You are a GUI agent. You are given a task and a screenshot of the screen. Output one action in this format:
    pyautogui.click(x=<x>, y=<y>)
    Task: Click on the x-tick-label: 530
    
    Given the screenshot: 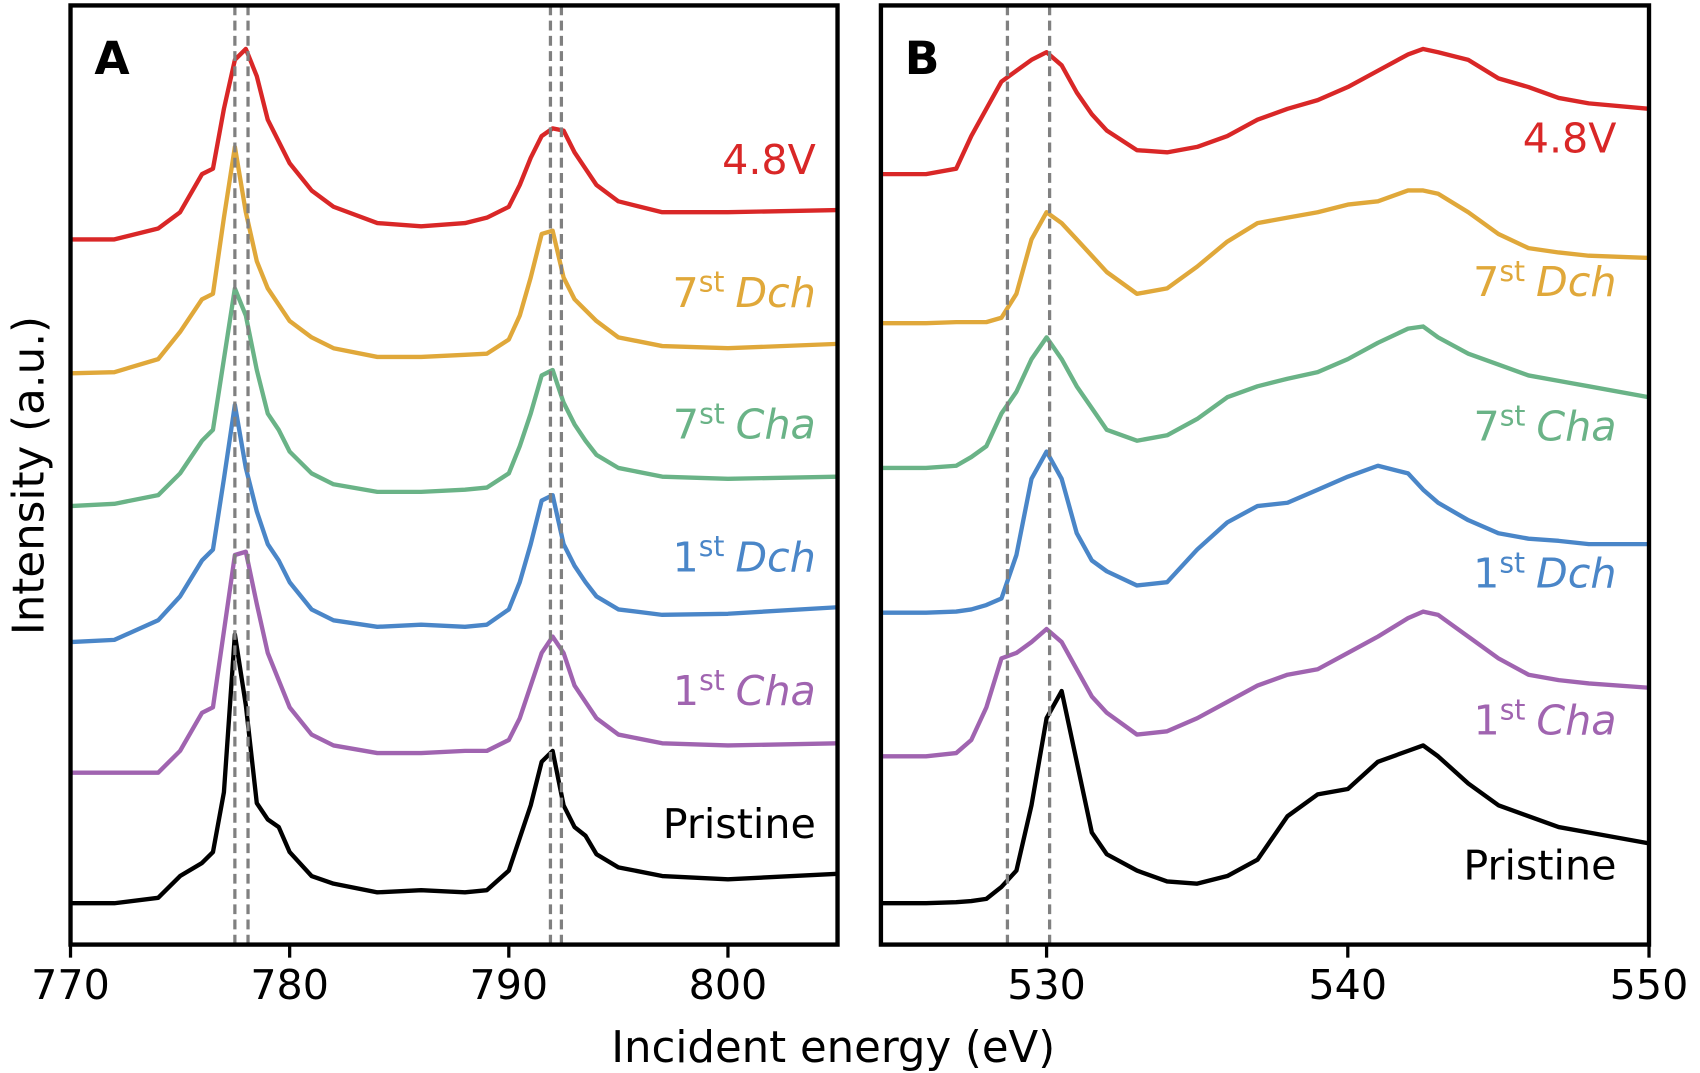 What is the action you would take?
    pyautogui.click(x=1046, y=985)
    